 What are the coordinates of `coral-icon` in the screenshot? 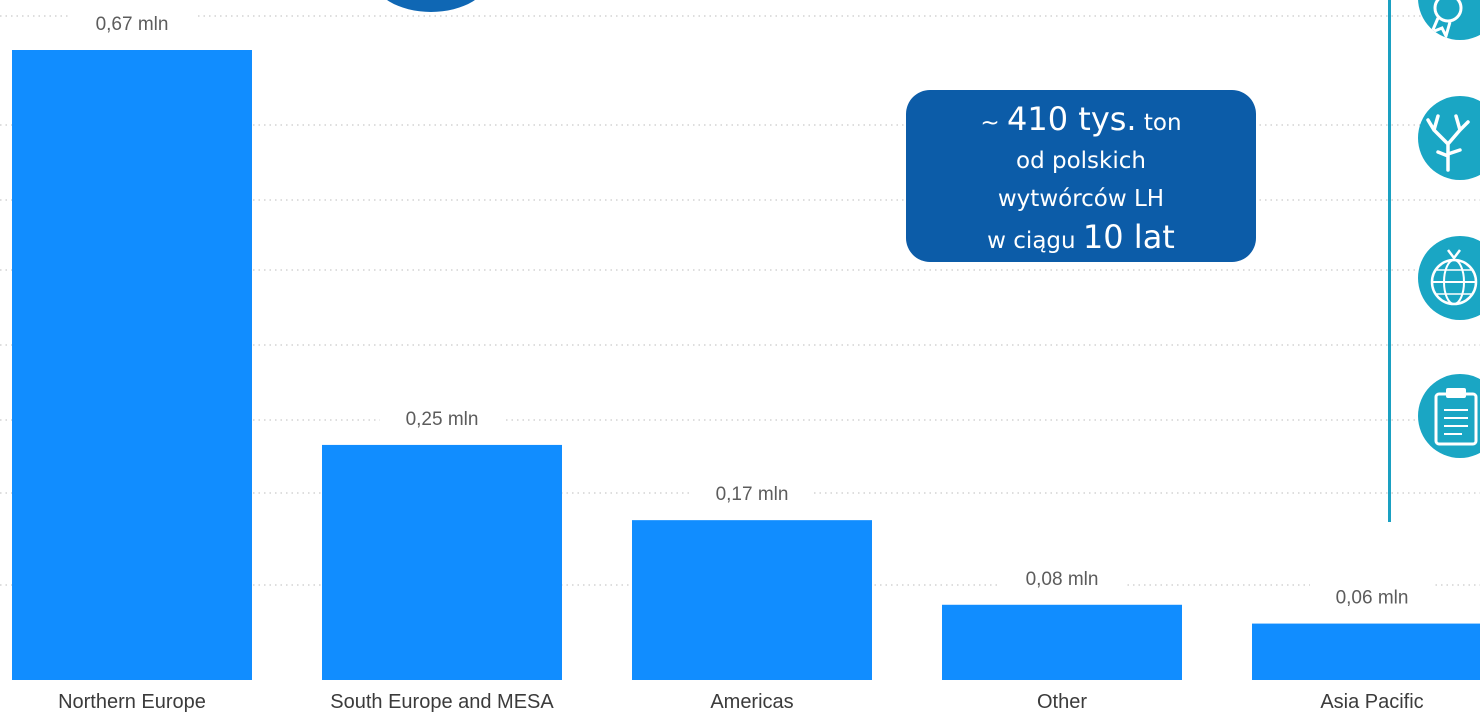 It's located at (1449, 138).